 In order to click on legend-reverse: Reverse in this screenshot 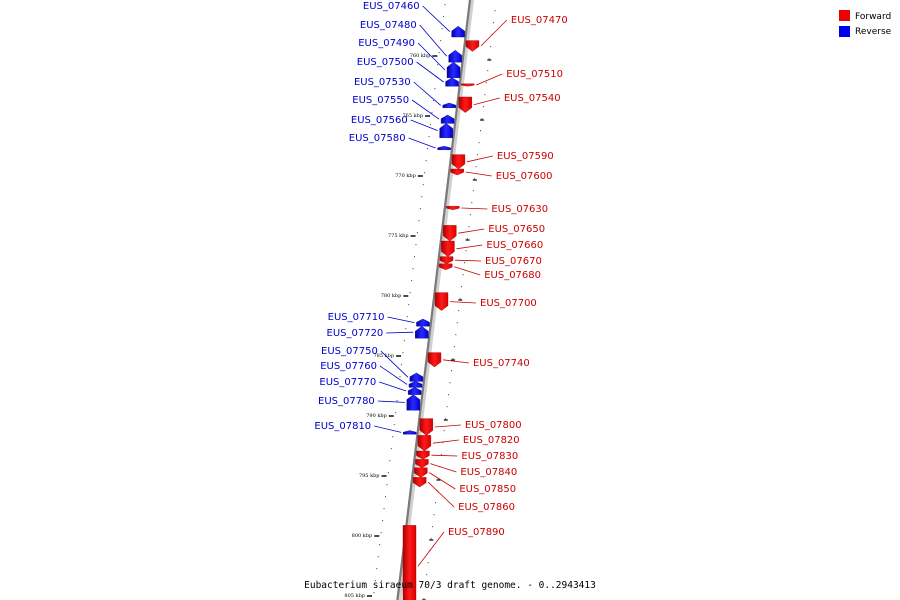, I will do `click(865, 31)`.